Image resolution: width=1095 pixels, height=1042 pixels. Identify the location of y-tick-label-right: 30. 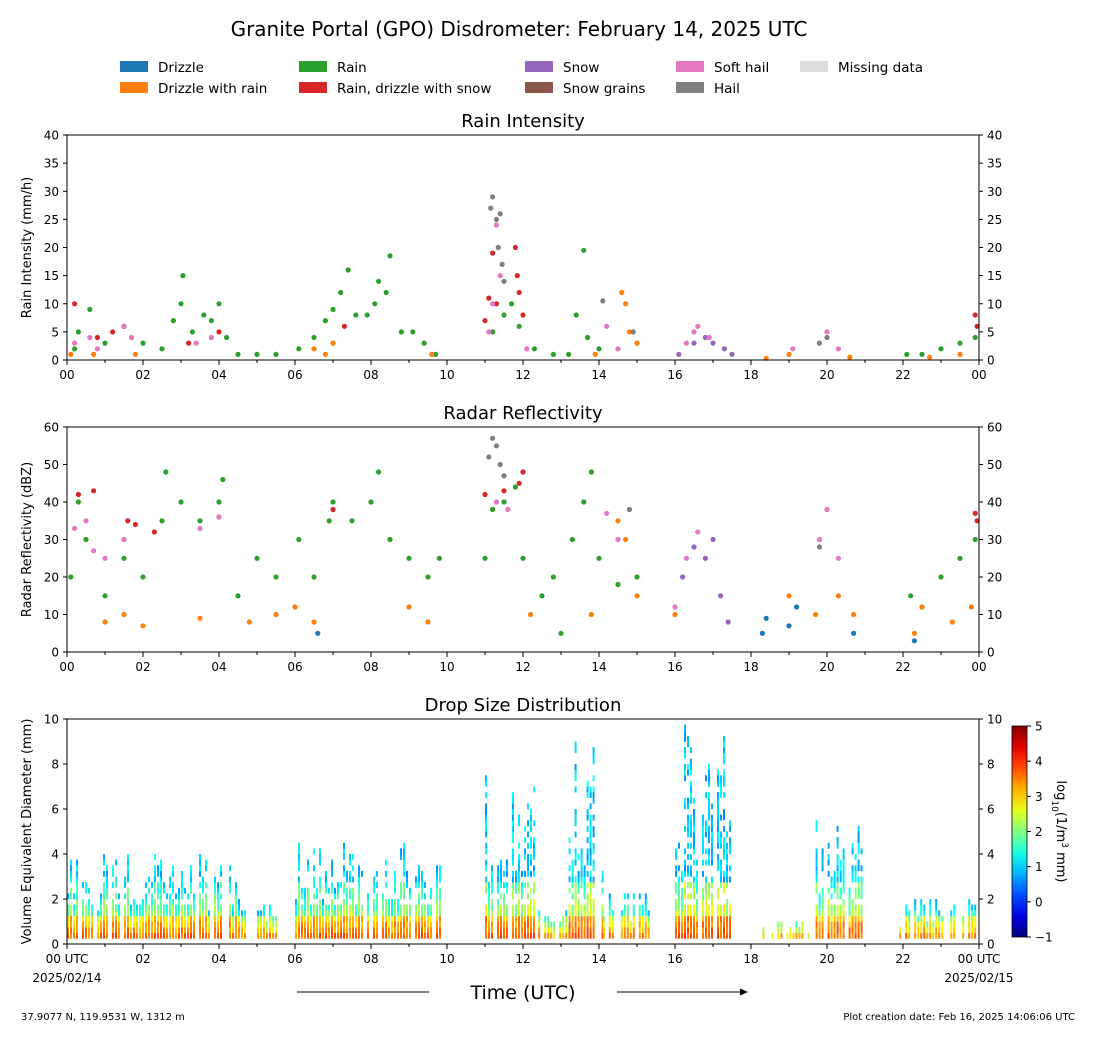
(994, 540).